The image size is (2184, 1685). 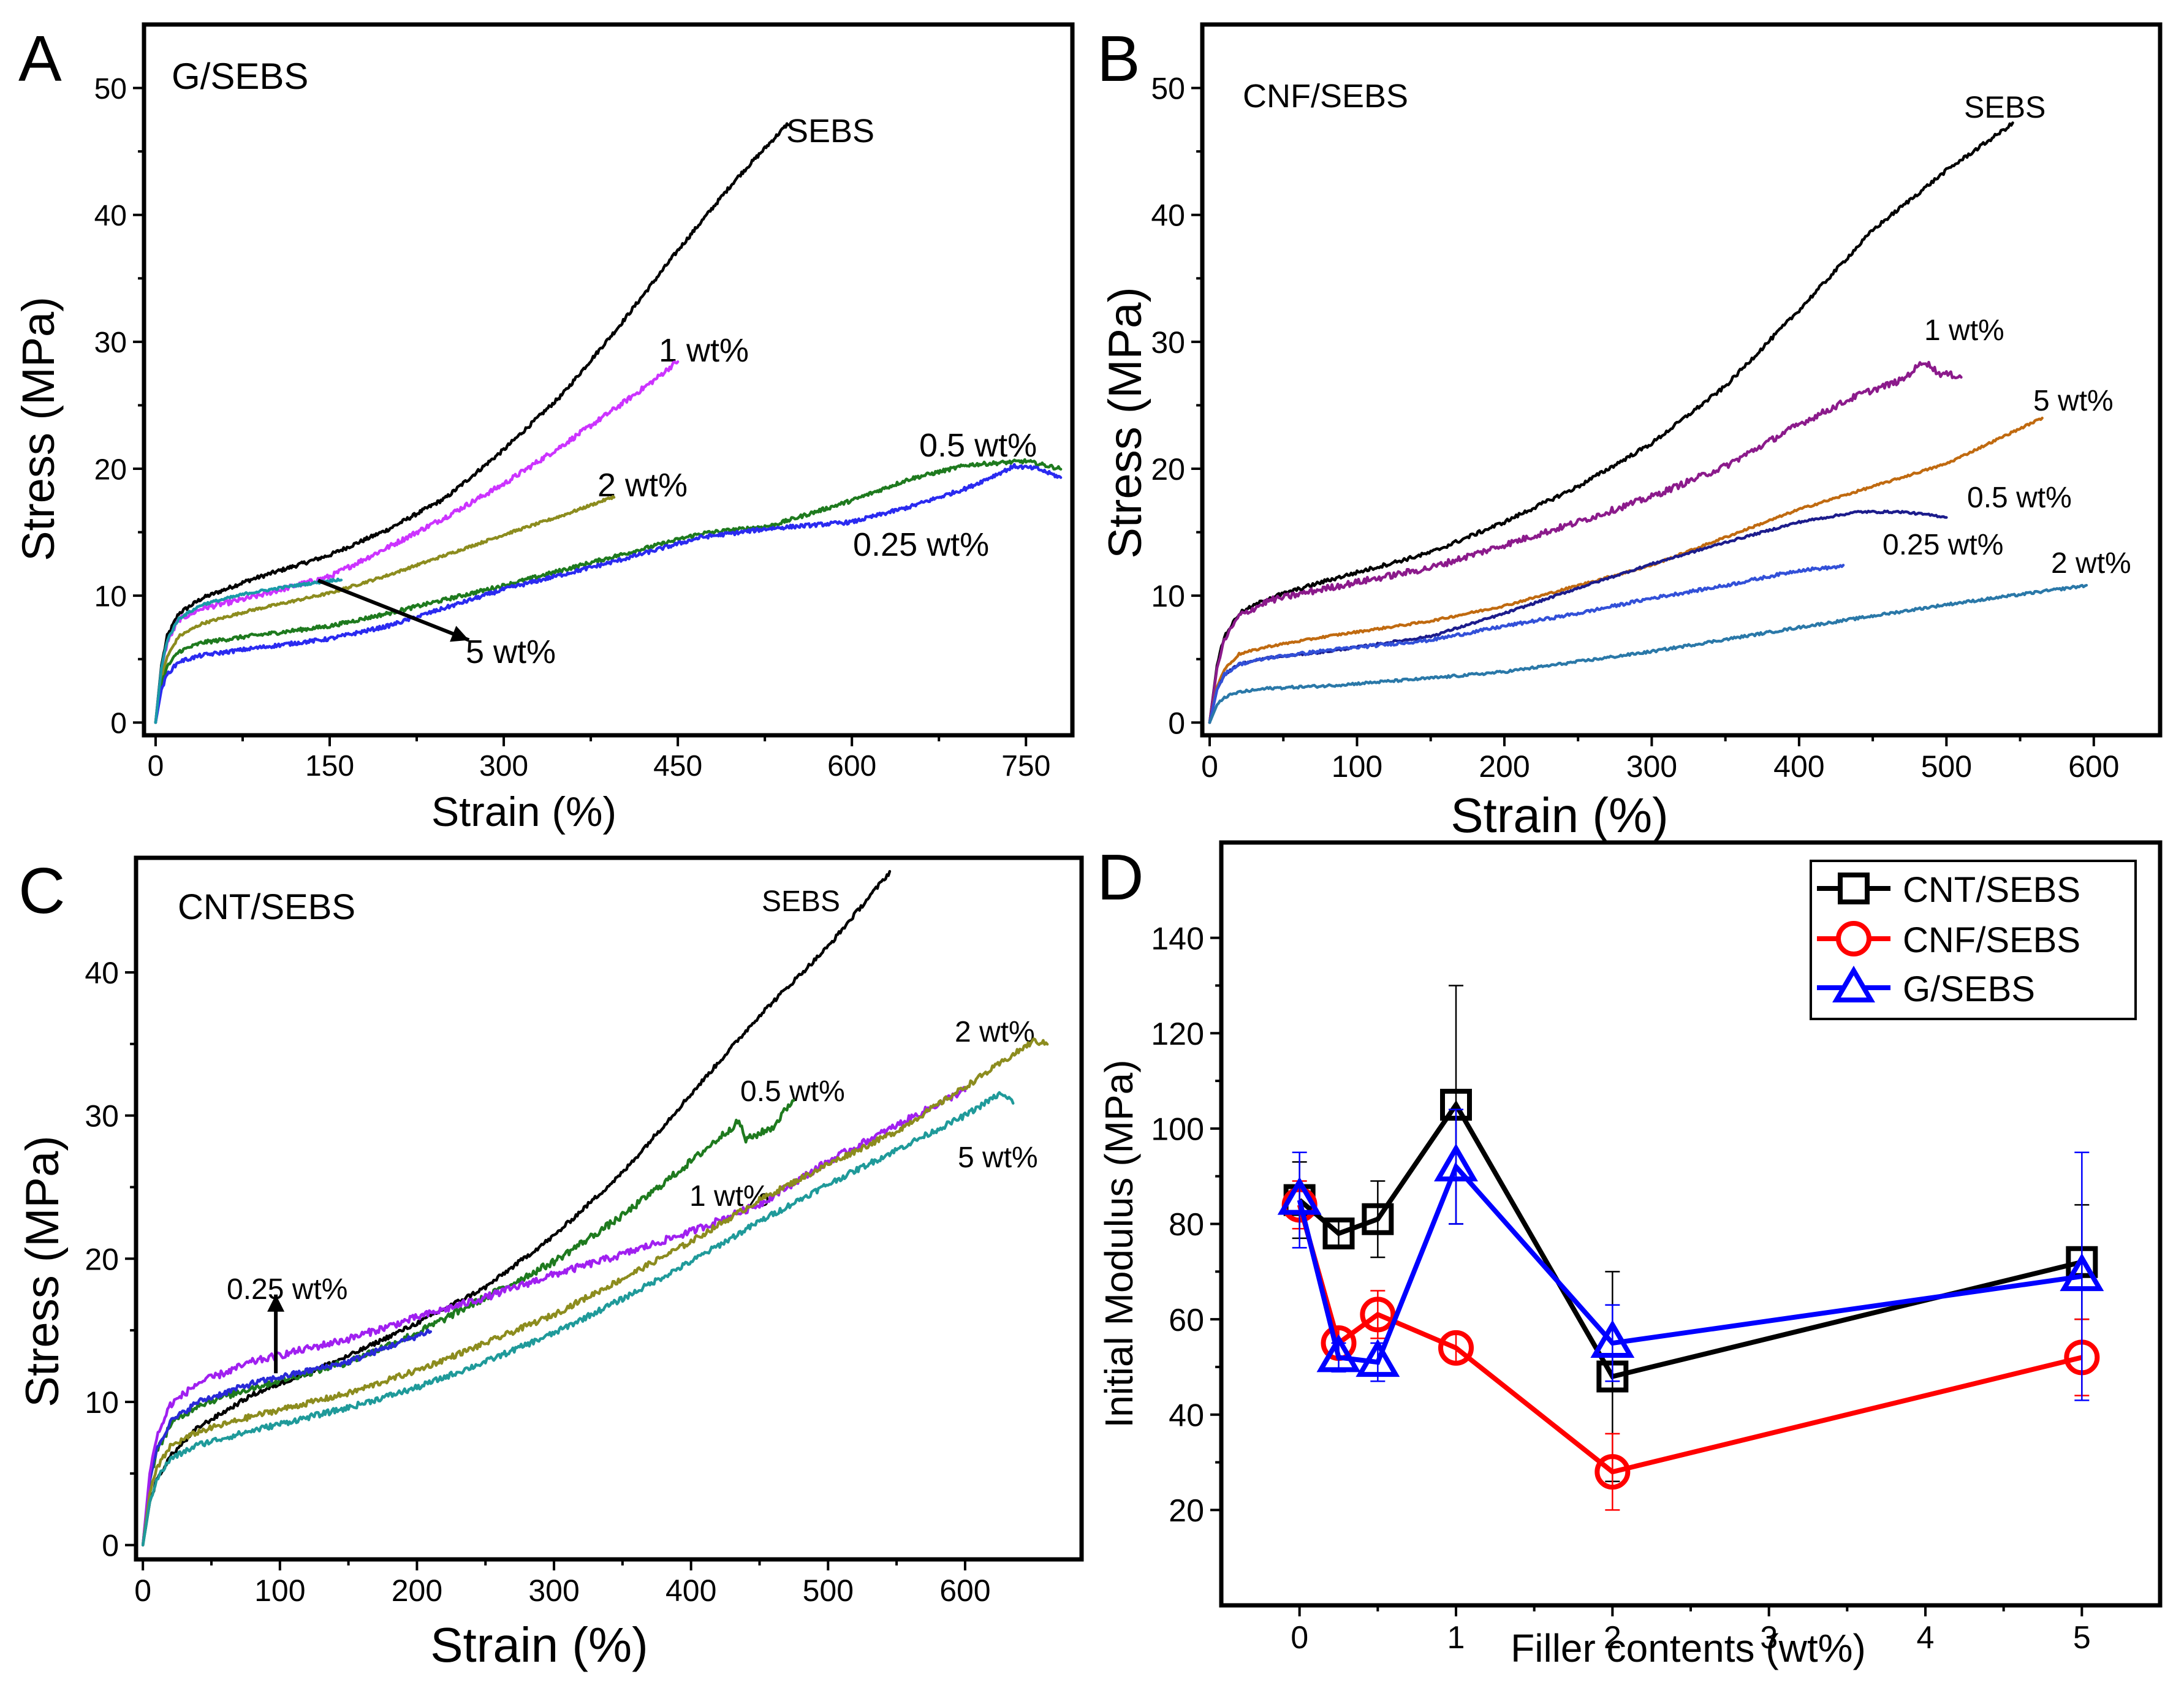 I want to click on panel-letter-a: A, so click(x=40, y=59).